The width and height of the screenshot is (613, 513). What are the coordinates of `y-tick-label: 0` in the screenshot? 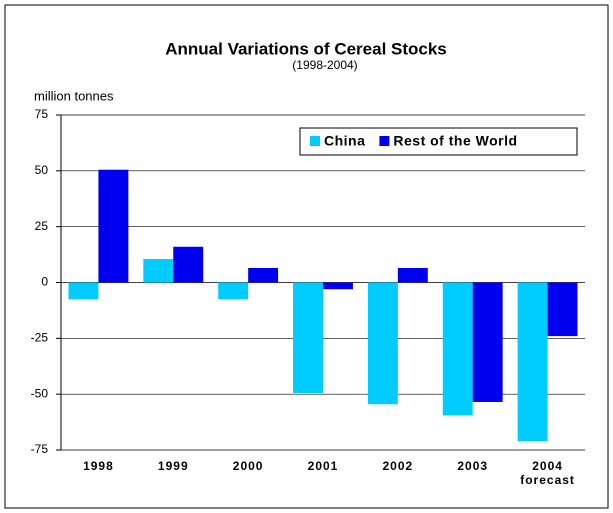 It's located at (44, 282).